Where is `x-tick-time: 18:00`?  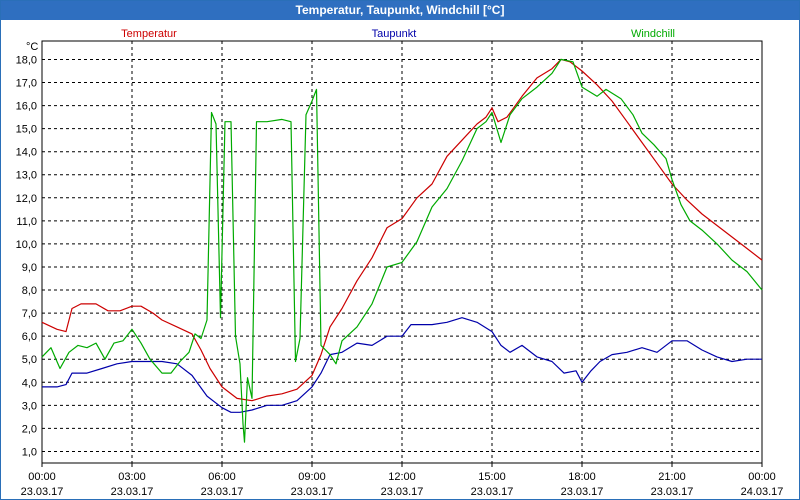
x-tick-time: 18:00 is located at coordinates (582, 477).